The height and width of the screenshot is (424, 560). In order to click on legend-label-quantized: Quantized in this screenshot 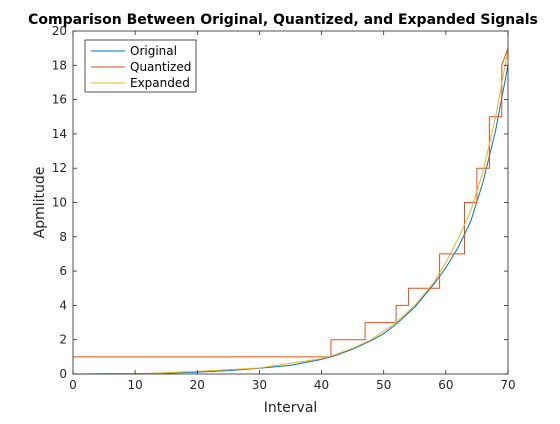, I will do `click(160, 67)`.